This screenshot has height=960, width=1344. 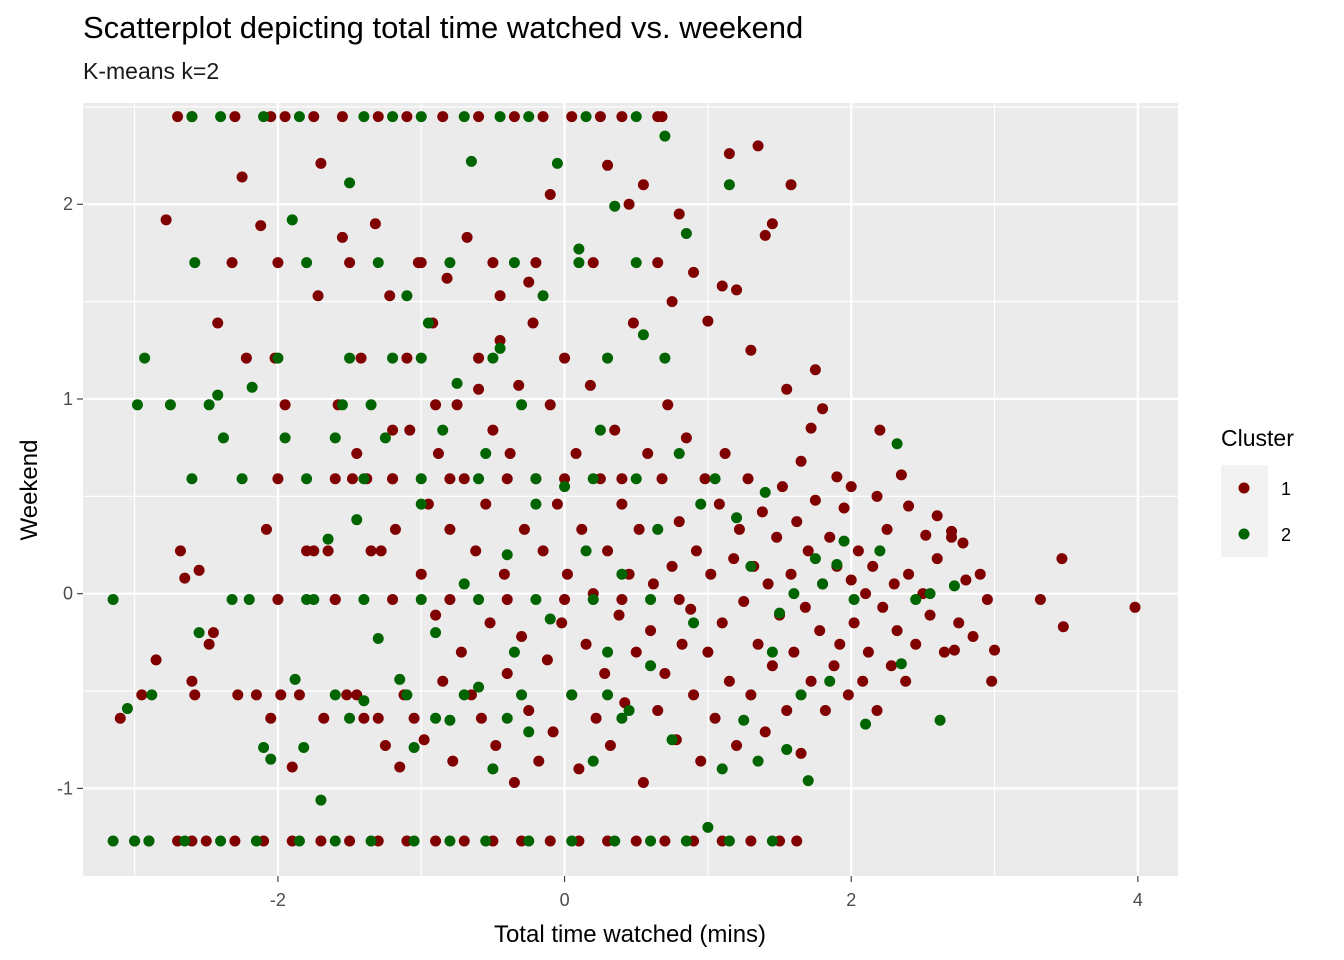 I want to click on y-axis-title: Weekend, so click(x=29, y=490).